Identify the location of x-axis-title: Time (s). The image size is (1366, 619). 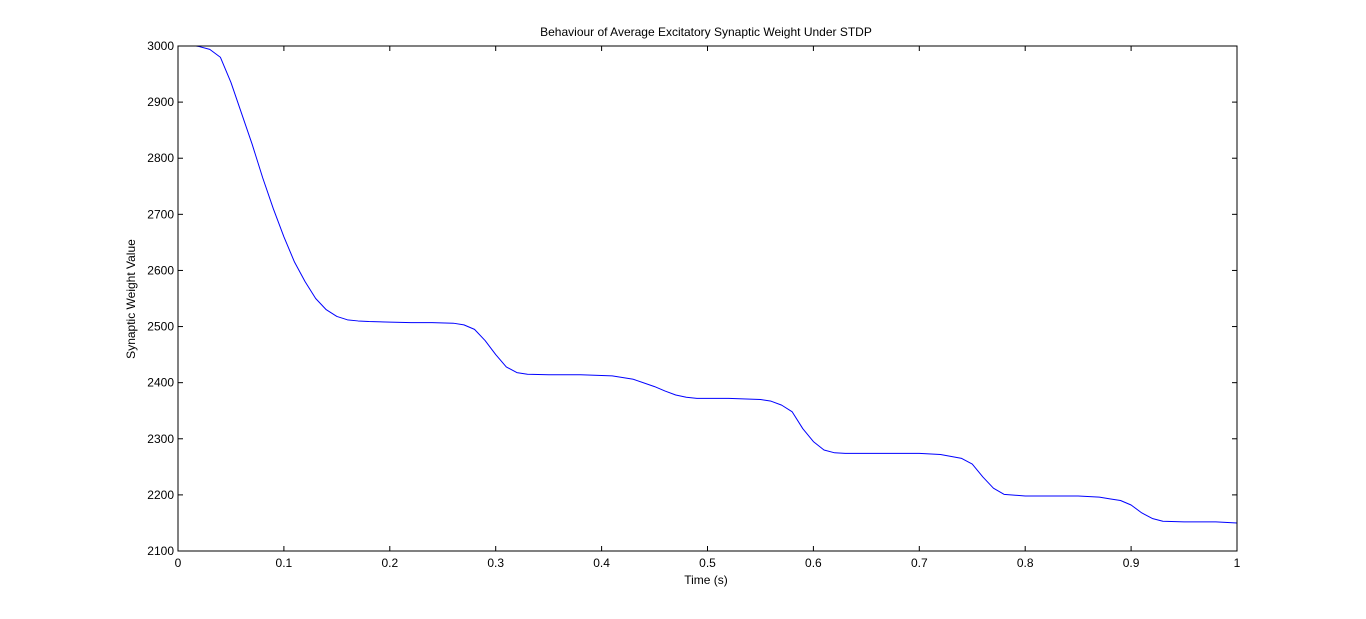
(706, 580).